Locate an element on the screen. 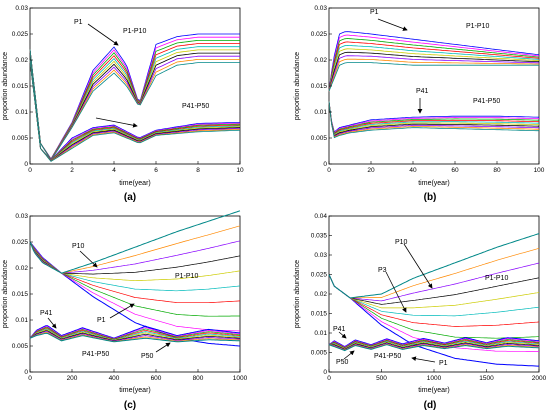 This screenshot has height=415, width=550. panel-label: (c) is located at coordinates (130, 405).